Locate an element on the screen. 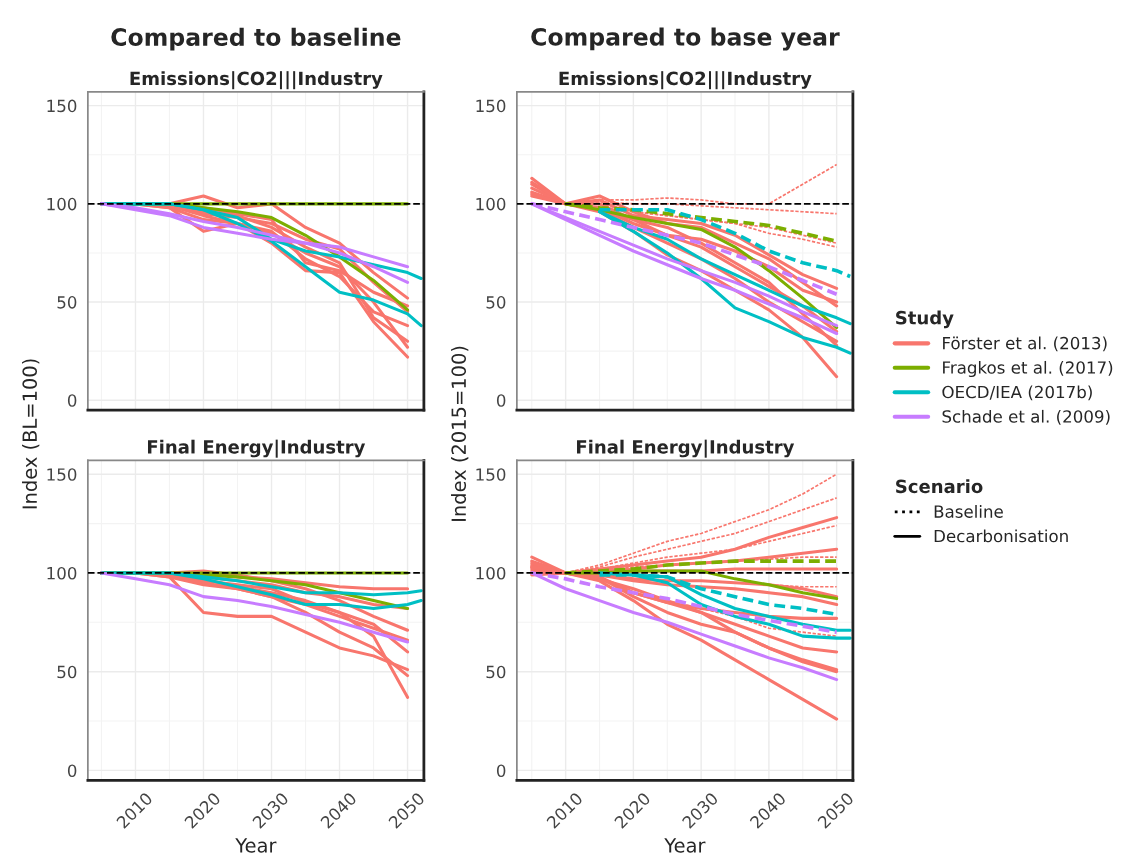  legend-label: Schade et al. (2009) is located at coordinates (1026, 417).